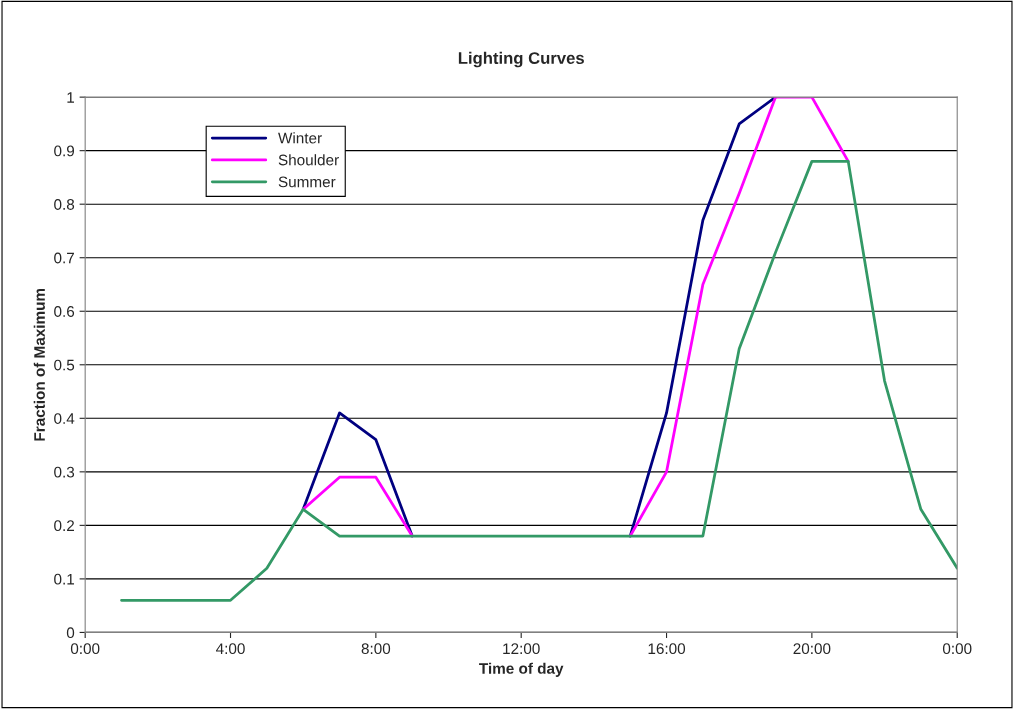 The width and height of the screenshot is (1014, 709). I want to click on x-tick-label: 4:00, so click(230, 649).